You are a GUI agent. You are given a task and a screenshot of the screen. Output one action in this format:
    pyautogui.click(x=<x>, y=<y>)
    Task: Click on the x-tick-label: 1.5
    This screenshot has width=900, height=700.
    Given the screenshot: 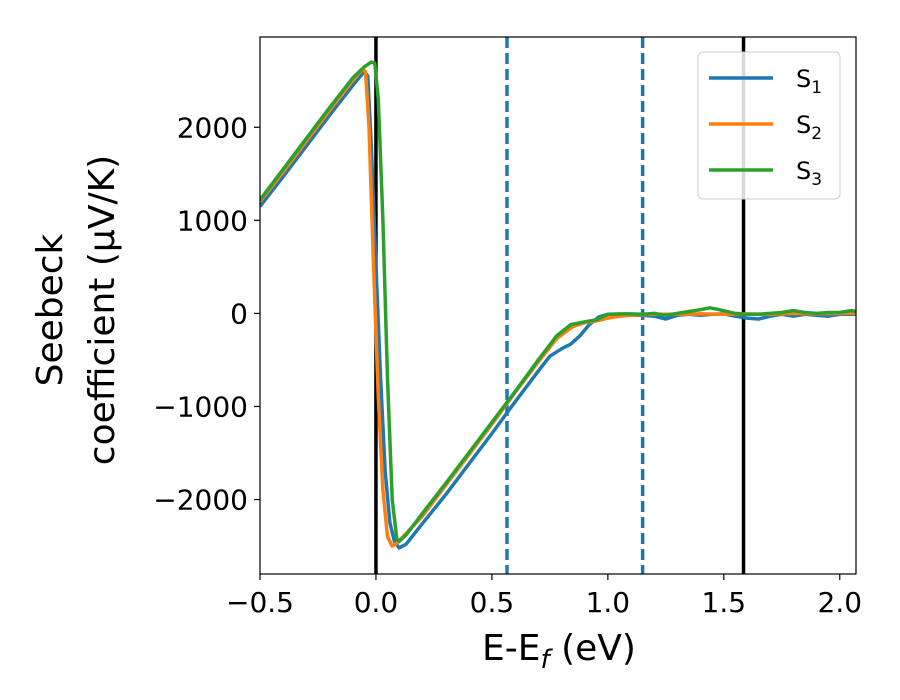 What is the action you would take?
    pyautogui.click(x=724, y=602)
    